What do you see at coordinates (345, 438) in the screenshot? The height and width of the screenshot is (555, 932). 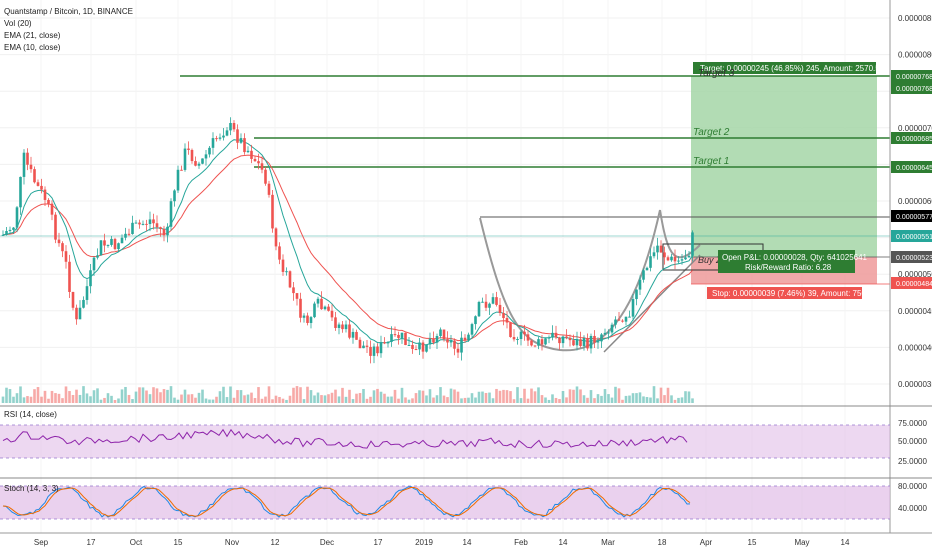 I see `rsi-line` at bounding box center [345, 438].